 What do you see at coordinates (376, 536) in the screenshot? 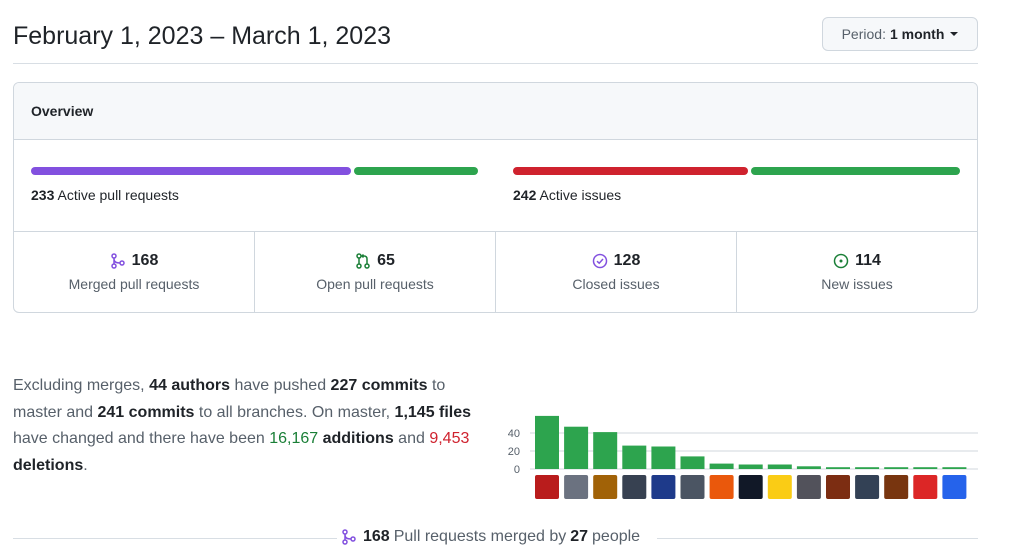
I see `footer-merged-count: 168` at bounding box center [376, 536].